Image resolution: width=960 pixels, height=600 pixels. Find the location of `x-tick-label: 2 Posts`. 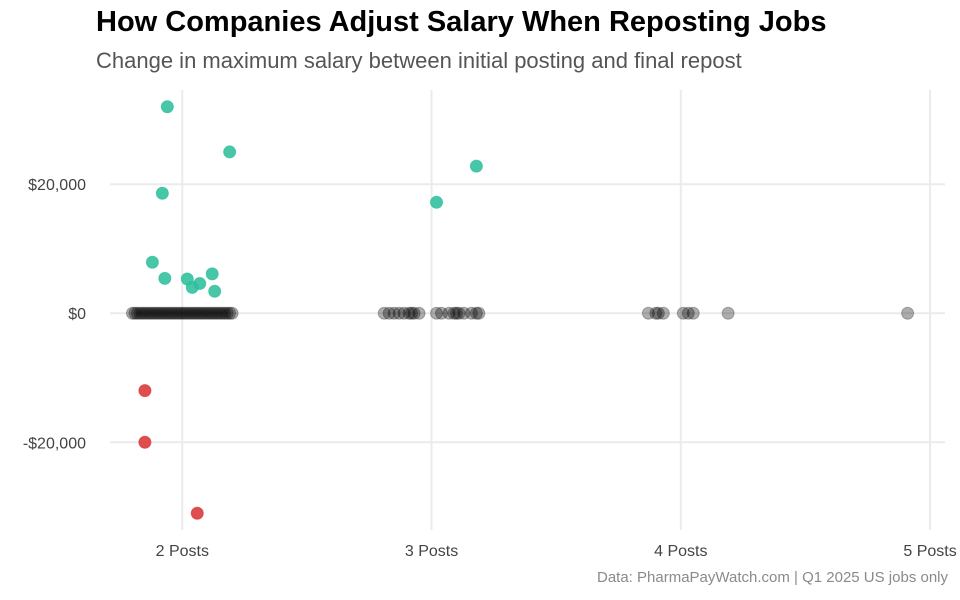

x-tick-label: 2 Posts is located at coordinates (182, 551).